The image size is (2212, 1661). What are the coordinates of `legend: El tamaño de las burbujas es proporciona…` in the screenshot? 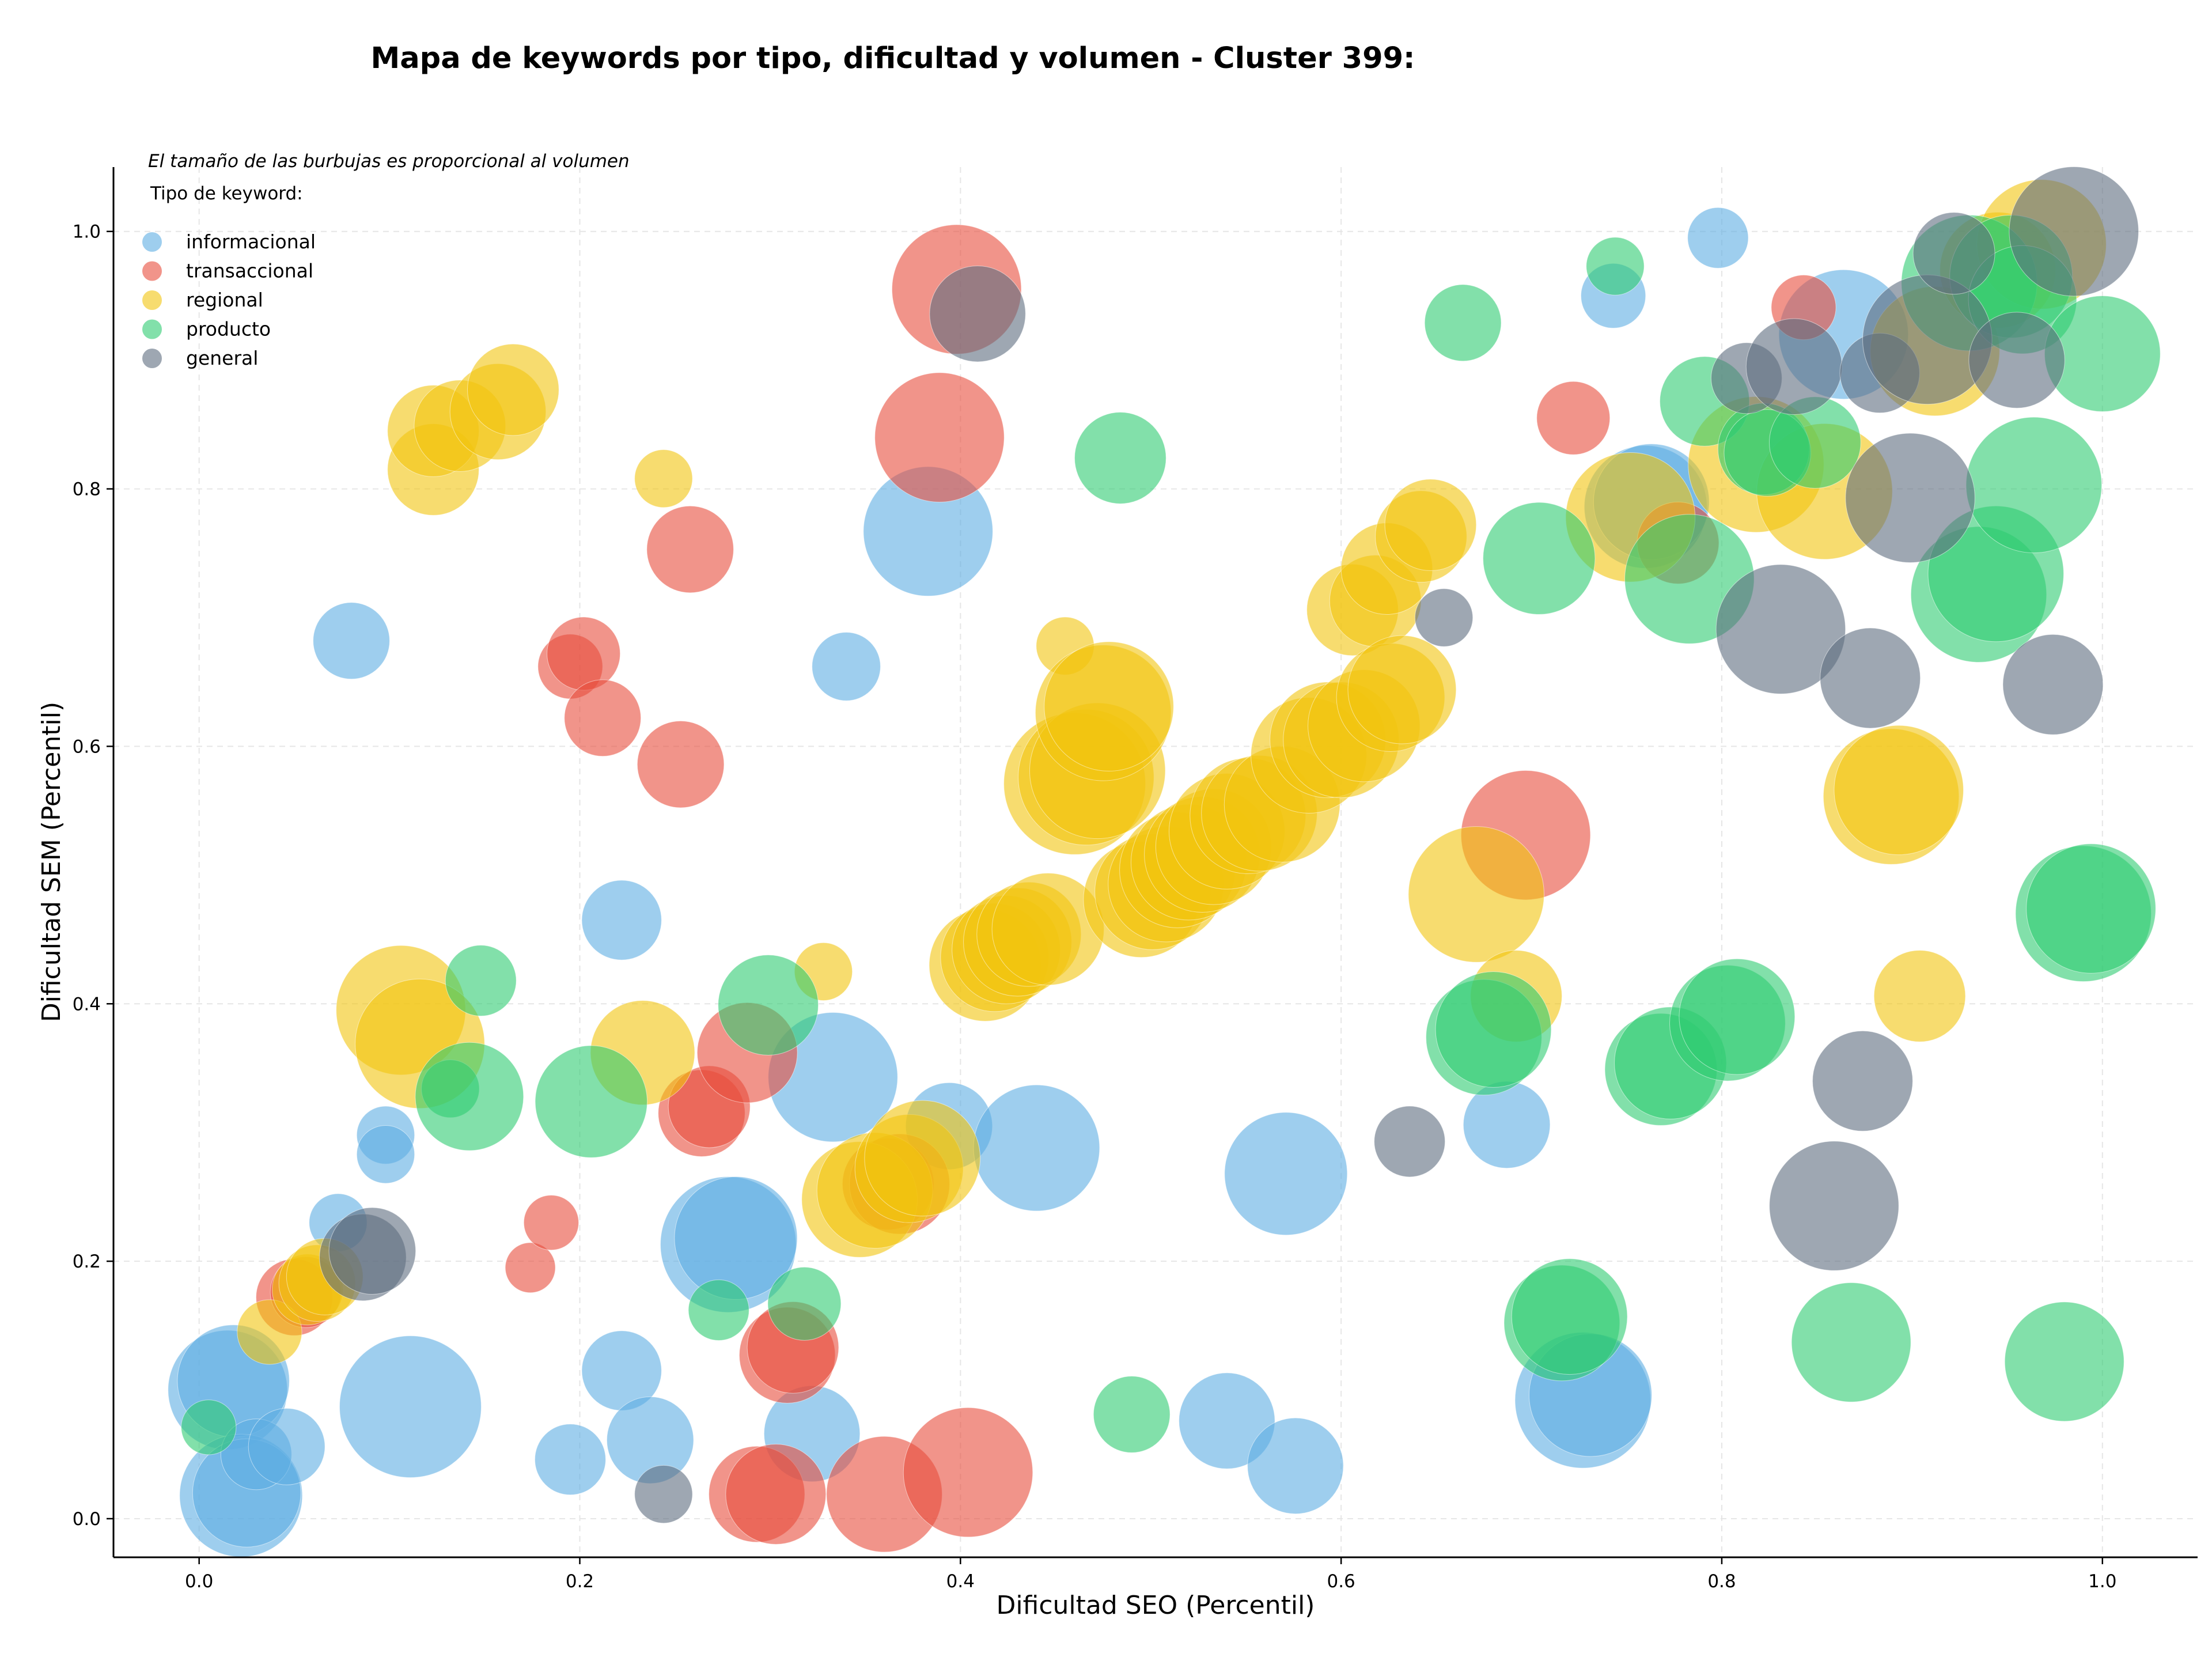 It's located at (386, 260).